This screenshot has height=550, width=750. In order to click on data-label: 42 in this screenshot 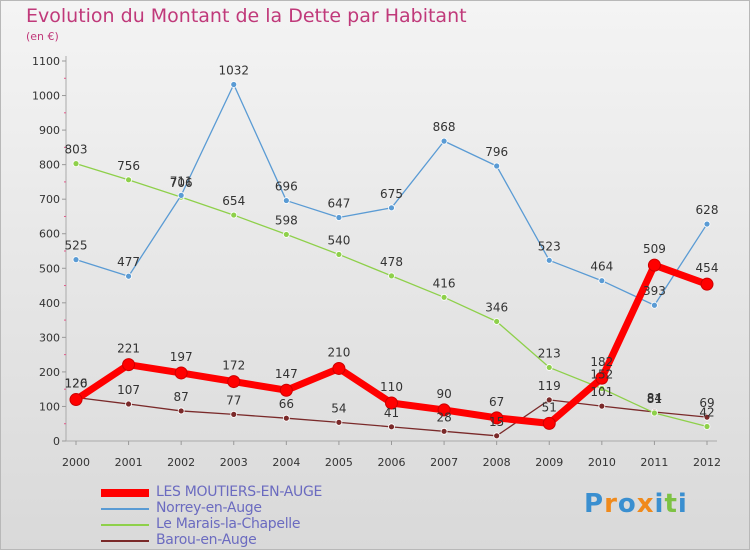, I will do `click(706, 412)`.